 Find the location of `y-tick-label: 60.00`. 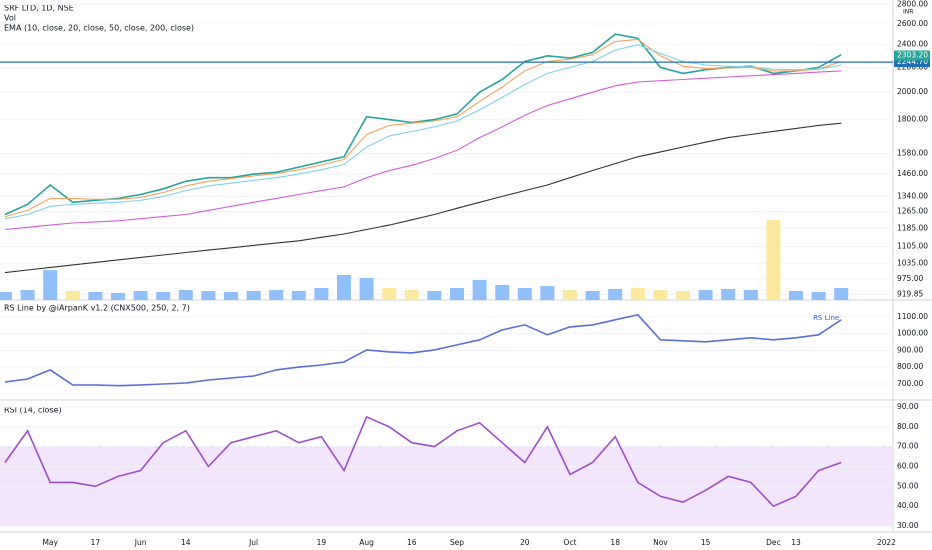

y-tick-label: 60.00 is located at coordinates (908, 465).